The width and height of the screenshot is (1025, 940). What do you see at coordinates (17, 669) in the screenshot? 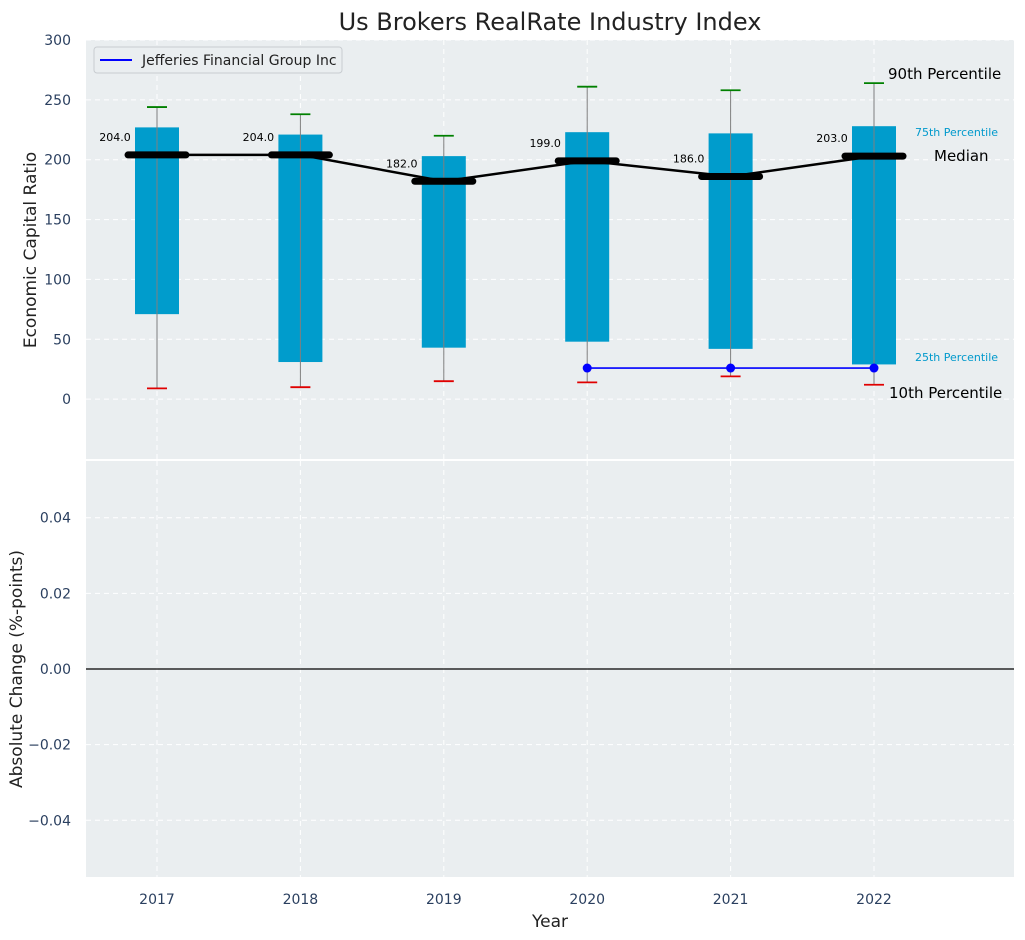
I see `bottom-y-axis-label: Absolute Change (%-points)` at bounding box center [17, 669].